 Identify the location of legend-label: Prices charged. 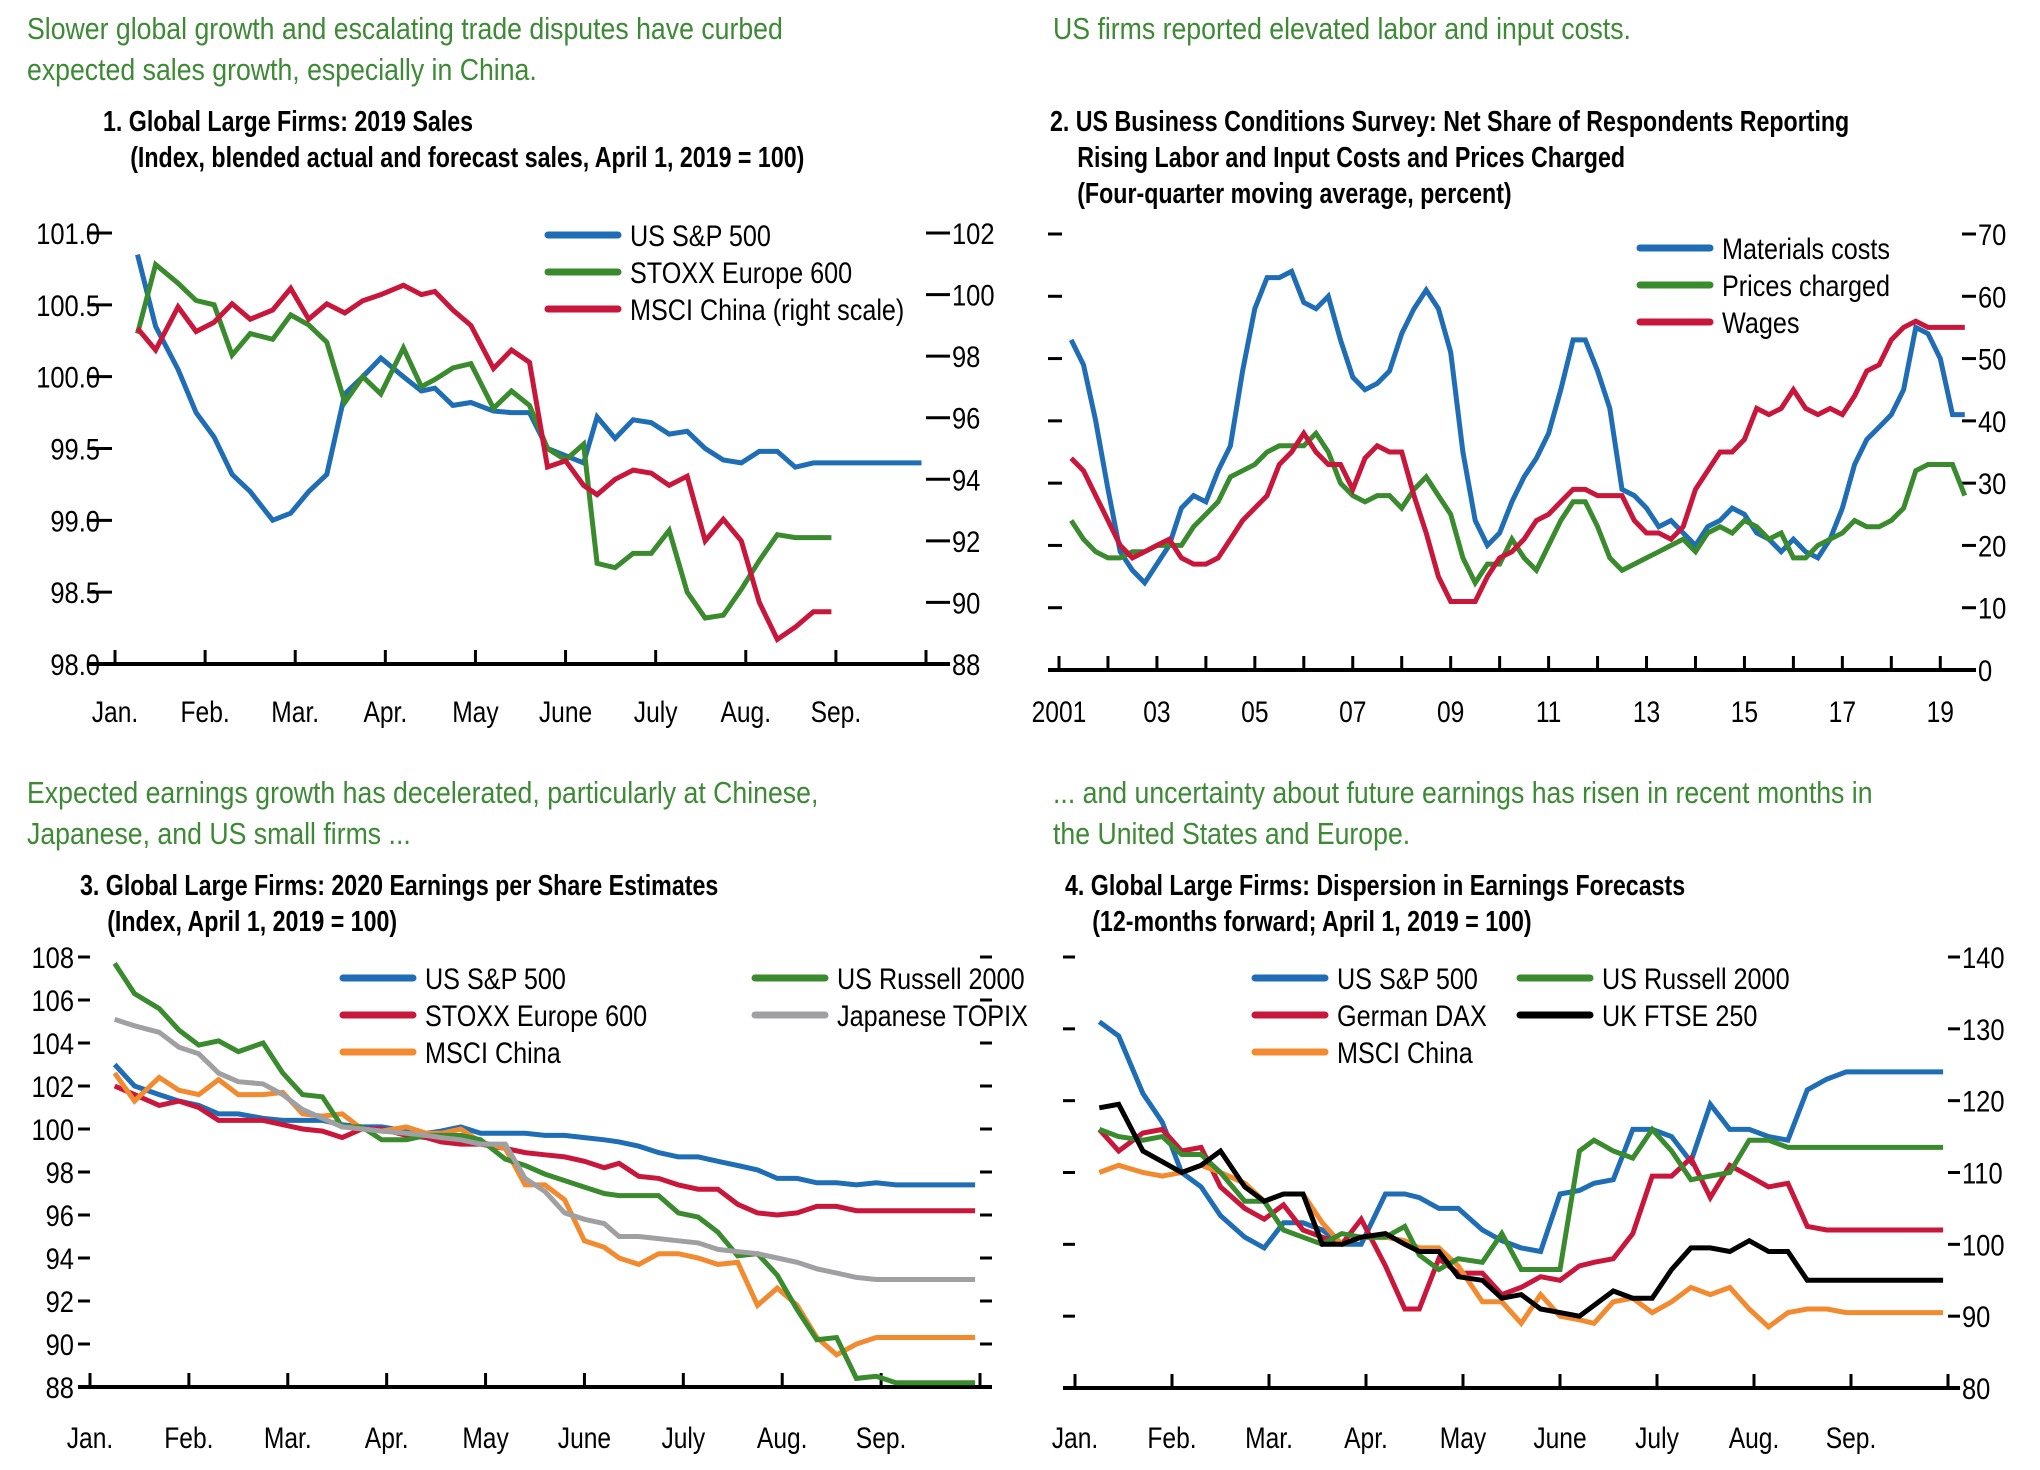
(1806, 286).